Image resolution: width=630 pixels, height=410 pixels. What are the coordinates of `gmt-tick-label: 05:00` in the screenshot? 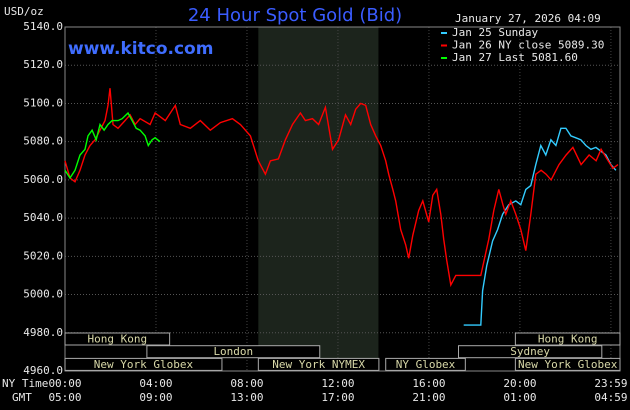 It's located at (64, 397).